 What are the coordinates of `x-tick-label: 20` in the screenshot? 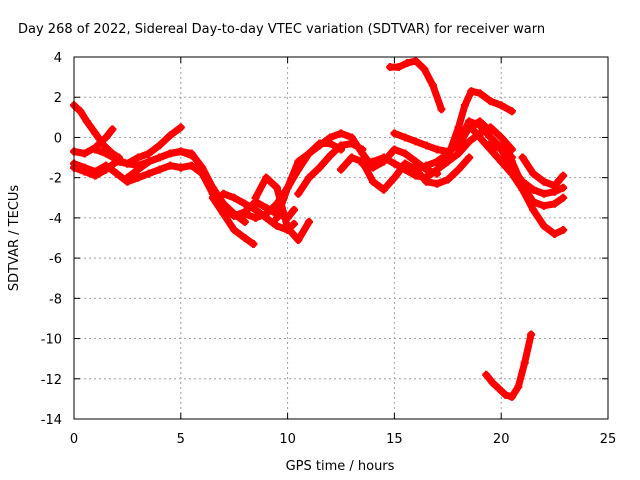 It's located at (501, 439).